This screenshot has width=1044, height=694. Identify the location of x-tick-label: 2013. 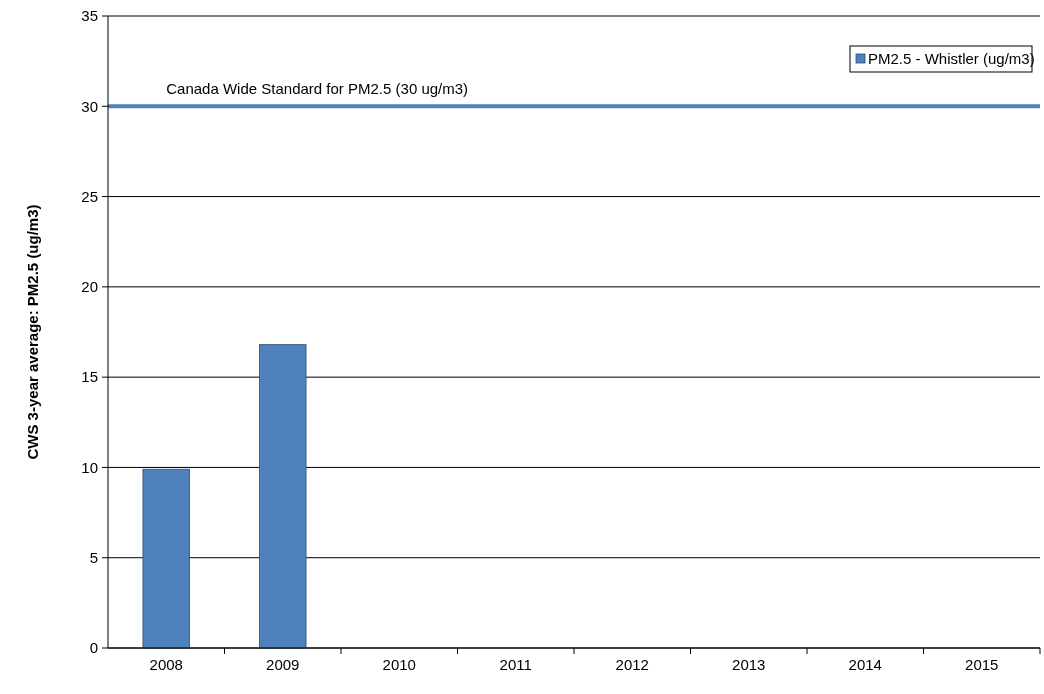
(749, 664).